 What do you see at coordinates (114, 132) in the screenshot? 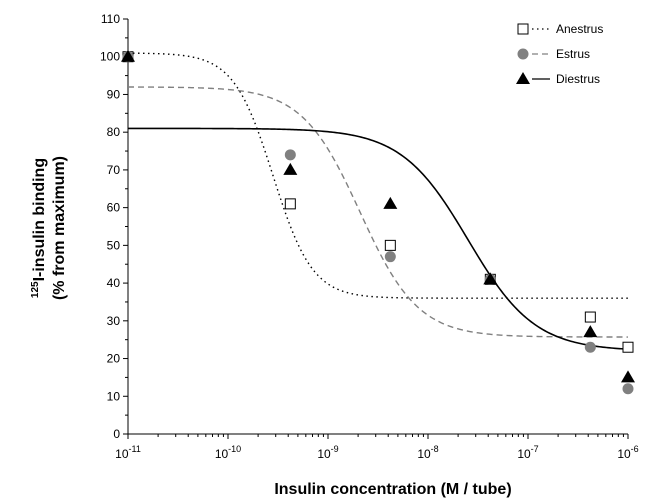
I see `y-tick-label: 80` at bounding box center [114, 132].